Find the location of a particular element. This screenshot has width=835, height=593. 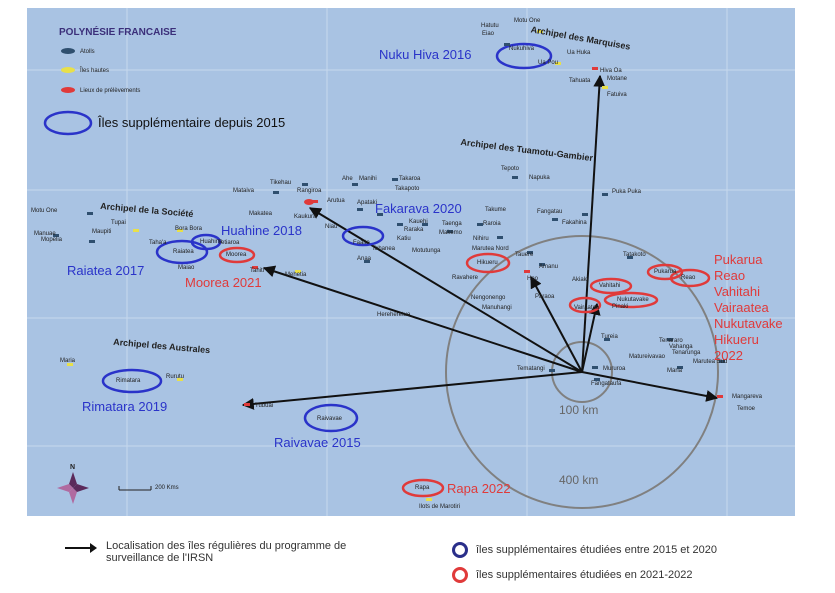

island-tahanea: Tahanea is located at coordinates (384, 249).